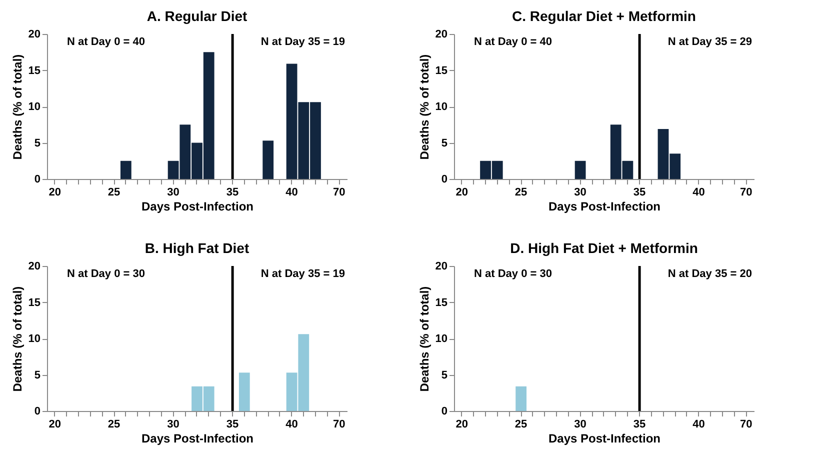 This screenshot has height=468, width=814. What do you see at coordinates (604, 248) in the screenshot?
I see `chart-title: D. High Fat Diet + Metformin` at bounding box center [604, 248].